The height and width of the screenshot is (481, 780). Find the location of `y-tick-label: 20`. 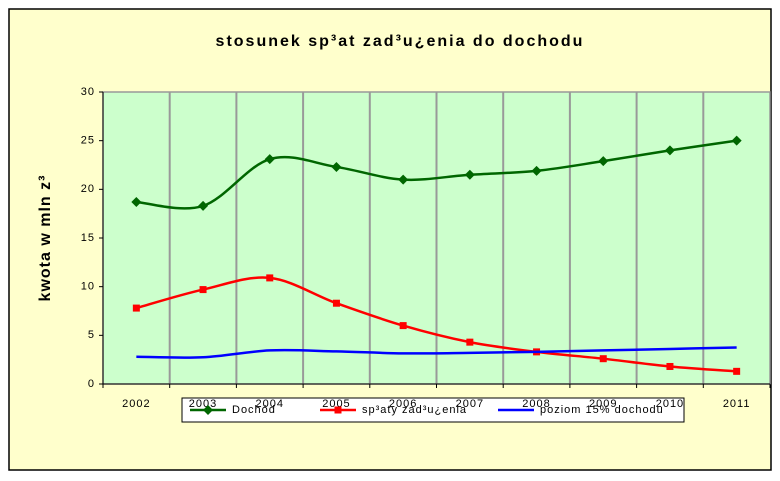

y-tick-label: 20 is located at coordinates (88, 189).